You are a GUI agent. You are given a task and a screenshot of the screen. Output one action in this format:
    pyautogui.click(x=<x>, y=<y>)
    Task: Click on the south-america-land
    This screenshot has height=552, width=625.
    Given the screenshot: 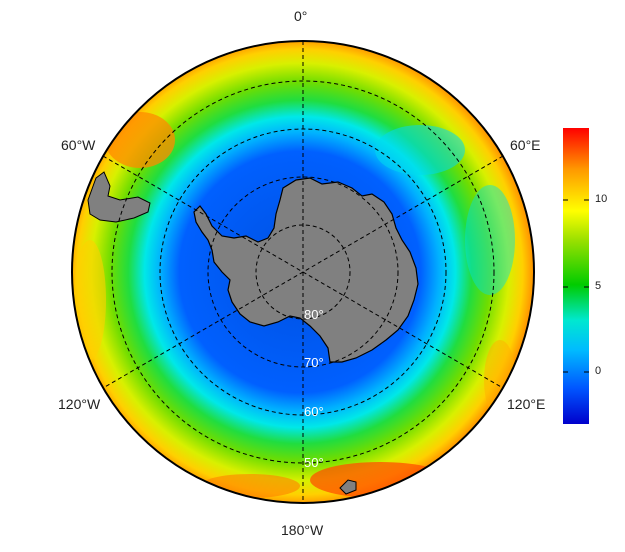 What is the action you would take?
    pyautogui.click(x=119, y=197)
    